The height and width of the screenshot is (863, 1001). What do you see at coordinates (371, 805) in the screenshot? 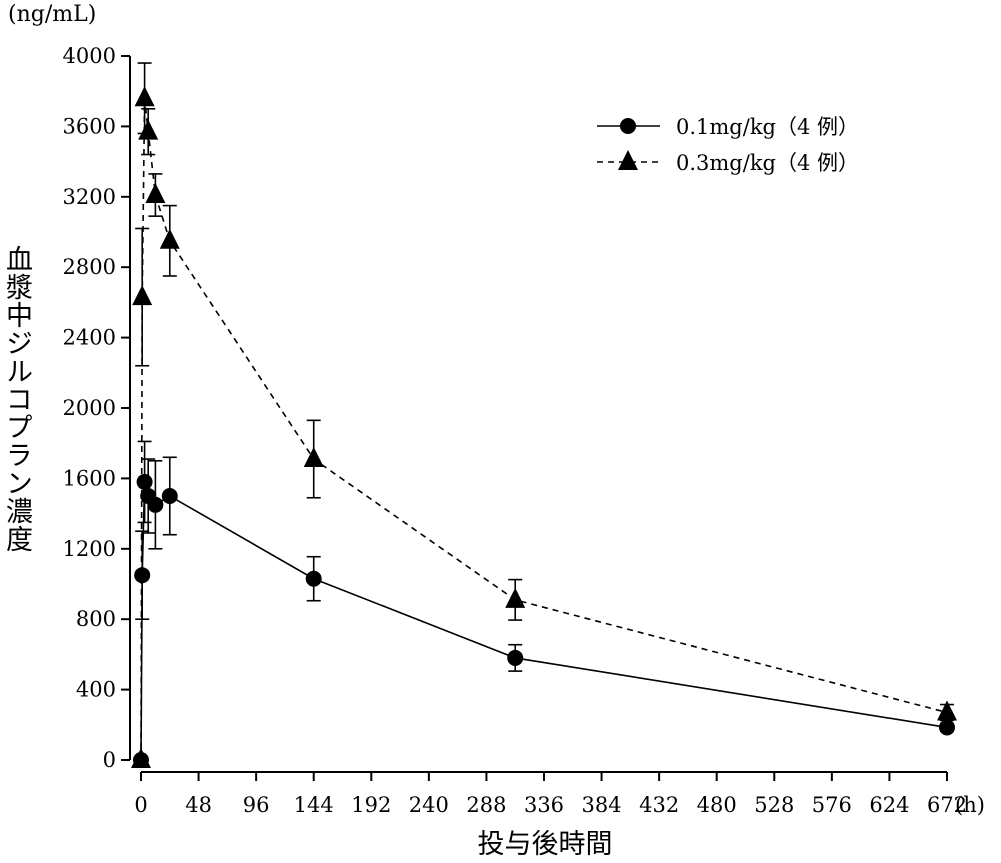
I see `x-tick-label: 192` at bounding box center [371, 805].